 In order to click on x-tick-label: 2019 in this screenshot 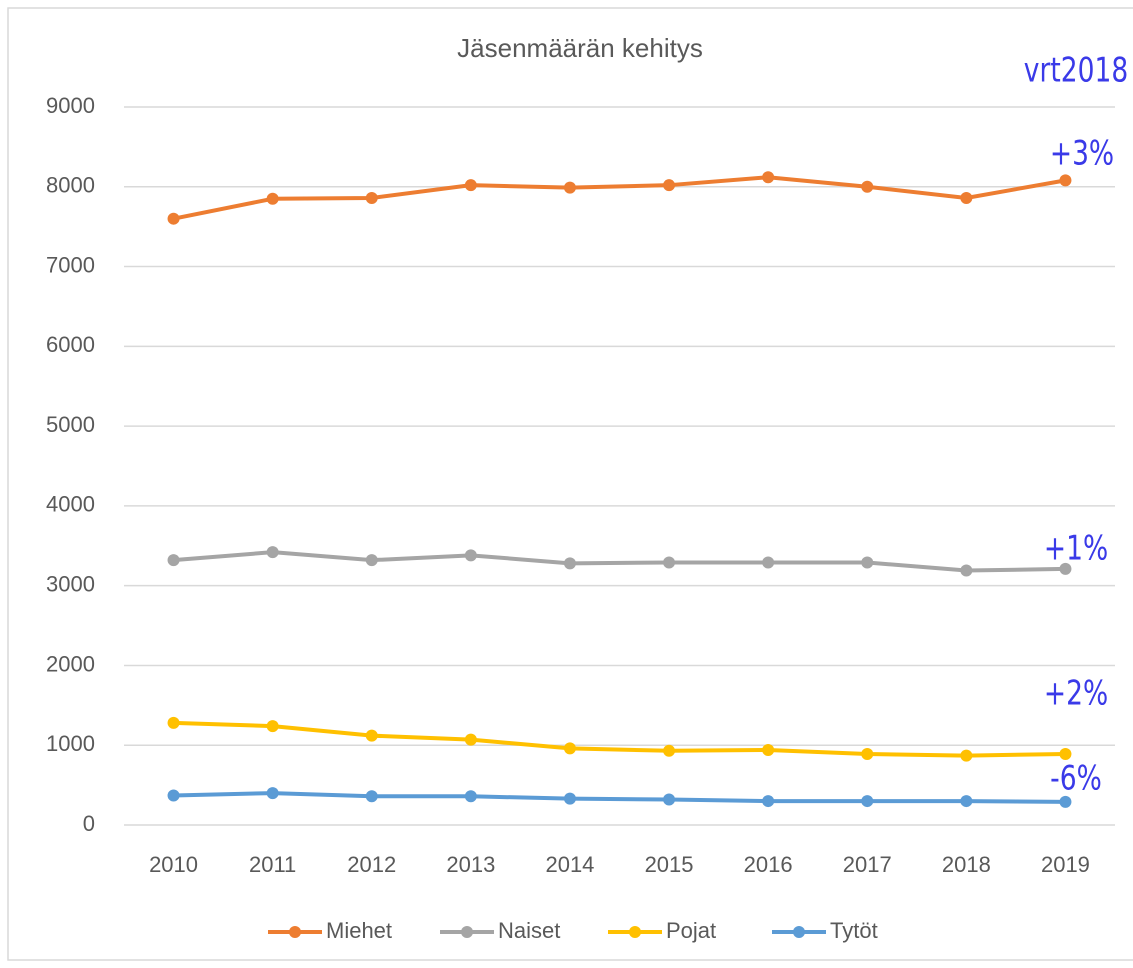, I will do `click(1065, 864)`.